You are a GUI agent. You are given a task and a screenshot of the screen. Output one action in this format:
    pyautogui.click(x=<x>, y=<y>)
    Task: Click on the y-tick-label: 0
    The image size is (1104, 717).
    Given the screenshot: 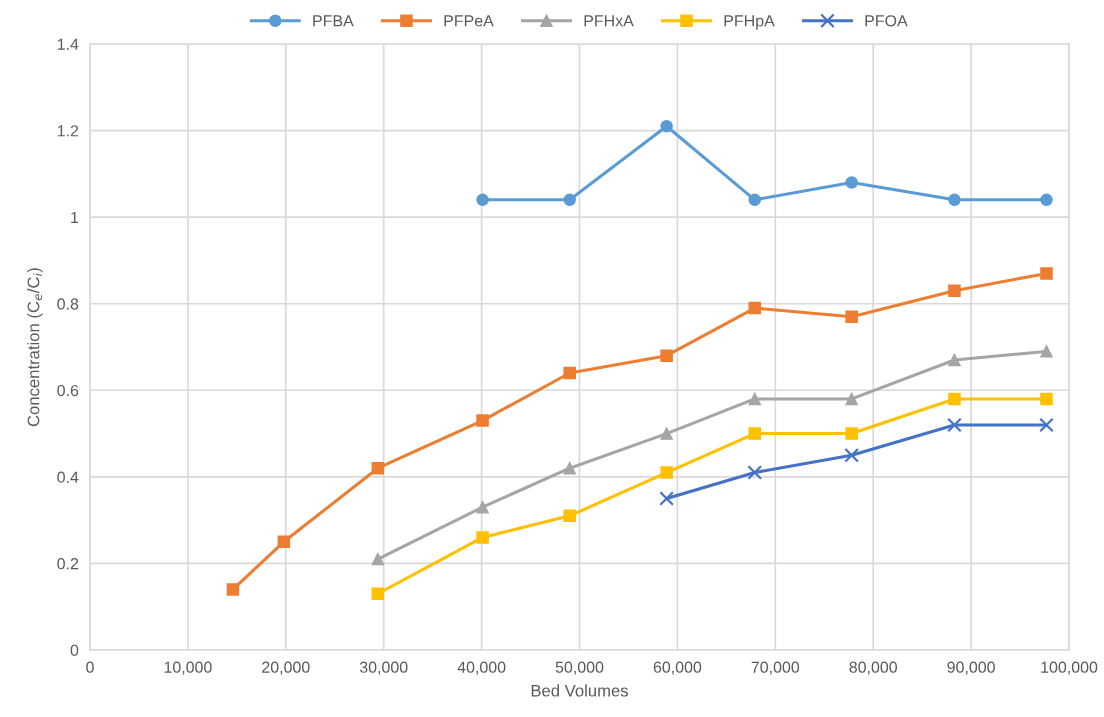 What is the action you would take?
    pyautogui.click(x=74, y=650)
    